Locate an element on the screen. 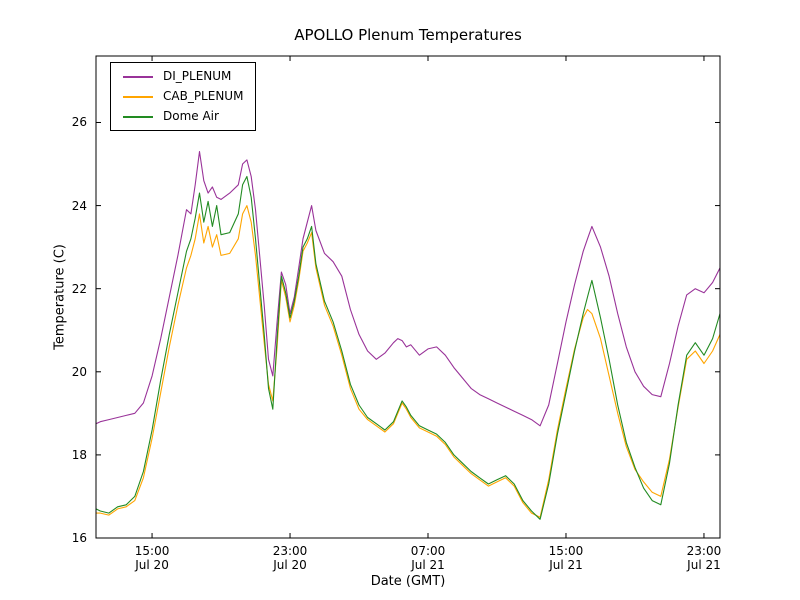 Image resolution: width=800 pixels, height=600 pixels. x-tick-label: 07:00 Jul 21 is located at coordinates (428, 558).